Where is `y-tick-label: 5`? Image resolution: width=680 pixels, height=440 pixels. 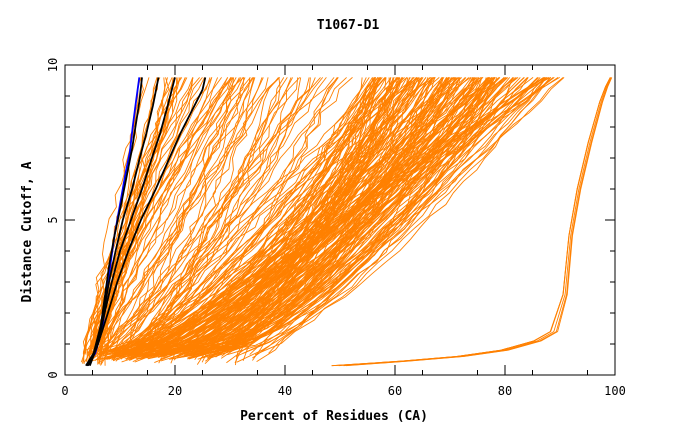 y-tick-label: 5 is located at coordinates (53, 219).